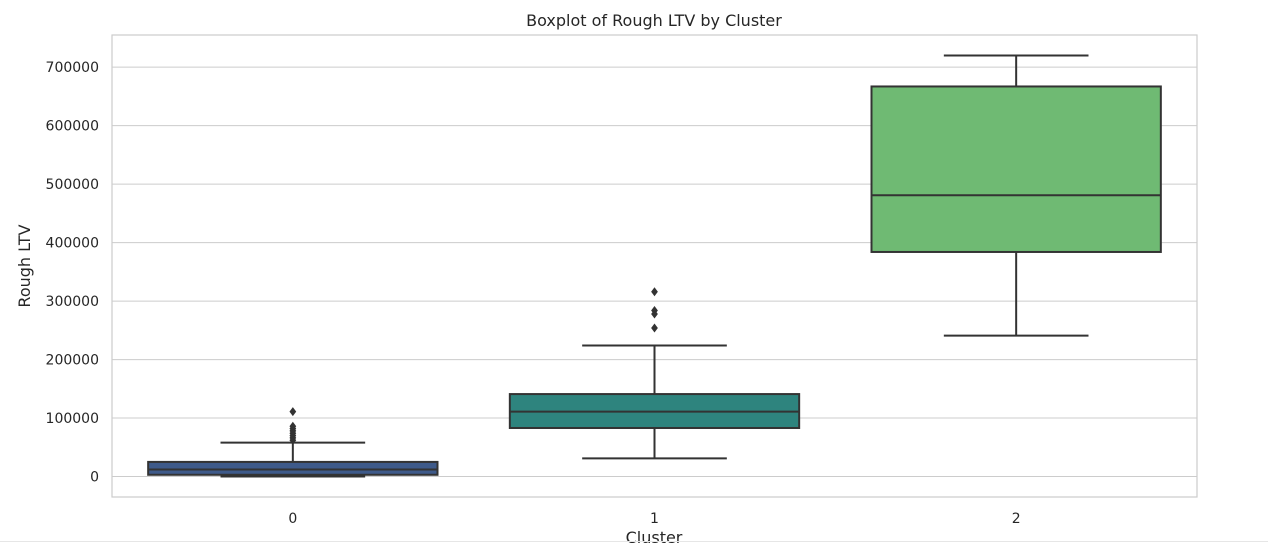 This screenshot has width=1268, height=545. Describe the element at coordinates (72, 361) in the screenshot. I see `y-tick-label-200000: 200000` at that location.